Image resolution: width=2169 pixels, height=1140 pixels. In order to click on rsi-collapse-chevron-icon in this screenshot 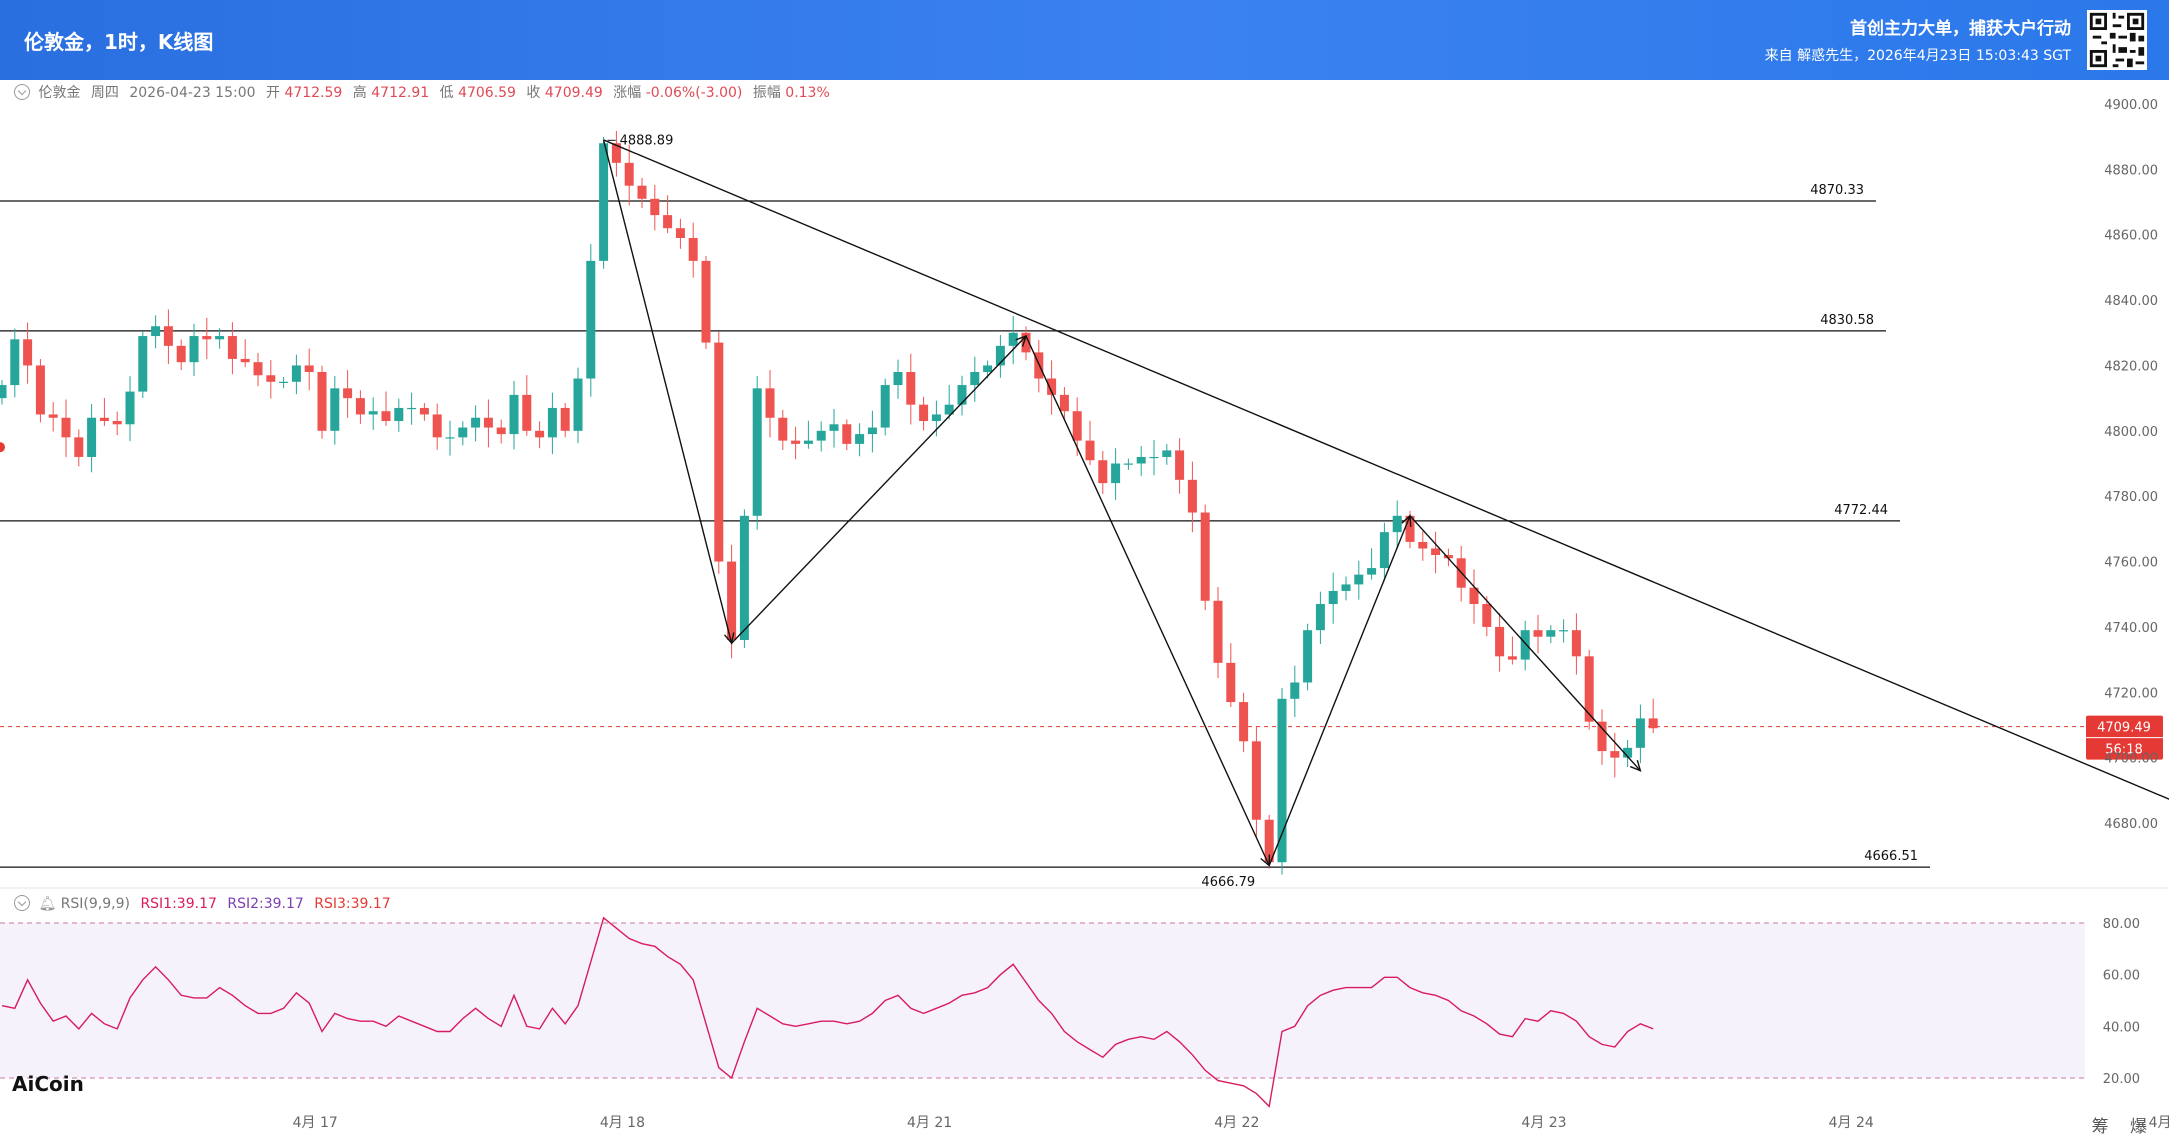, I will do `click(22, 903)`.